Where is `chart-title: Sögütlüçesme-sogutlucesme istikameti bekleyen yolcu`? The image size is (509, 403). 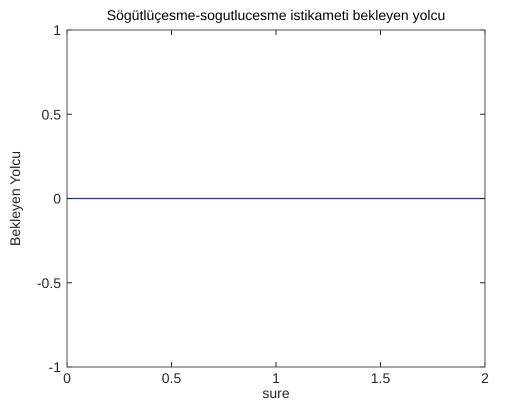 chart-title: Sögütlüçesme-sogutlucesme istikameti bekleyen yolcu is located at coordinates (276, 15).